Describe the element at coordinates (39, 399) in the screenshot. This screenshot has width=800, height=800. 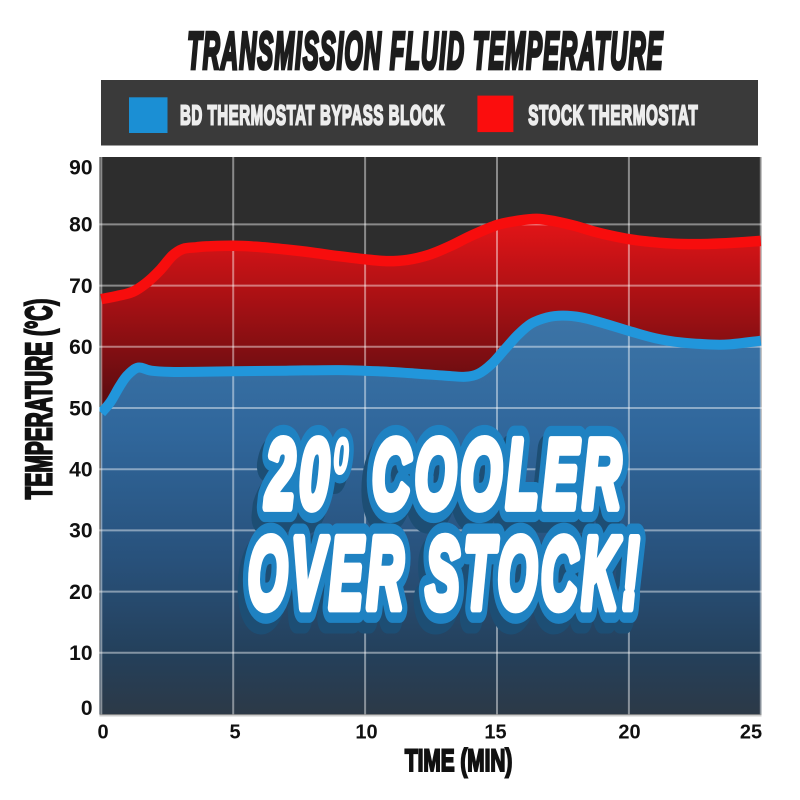
I see `svg-text: TEMPERATURE (°C)` at that location.